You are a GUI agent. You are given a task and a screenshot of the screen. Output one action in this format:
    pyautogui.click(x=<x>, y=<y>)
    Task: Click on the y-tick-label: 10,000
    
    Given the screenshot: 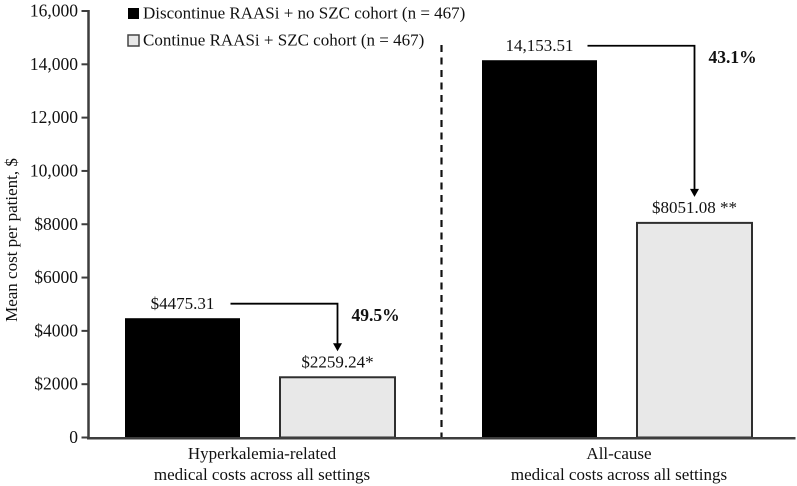 What is the action you would take?
    pyautogui.click(x=54, y=170)
    